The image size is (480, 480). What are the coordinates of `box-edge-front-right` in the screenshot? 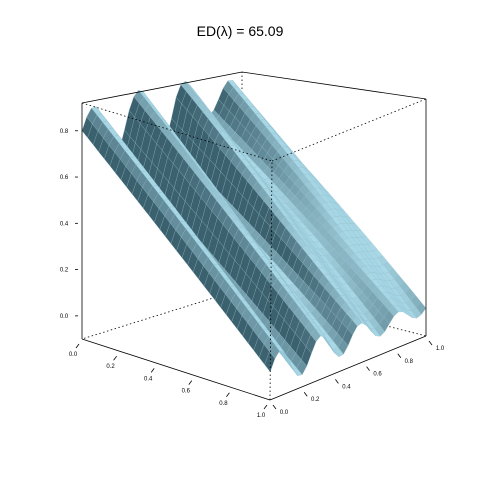 It's located at (348, 368).